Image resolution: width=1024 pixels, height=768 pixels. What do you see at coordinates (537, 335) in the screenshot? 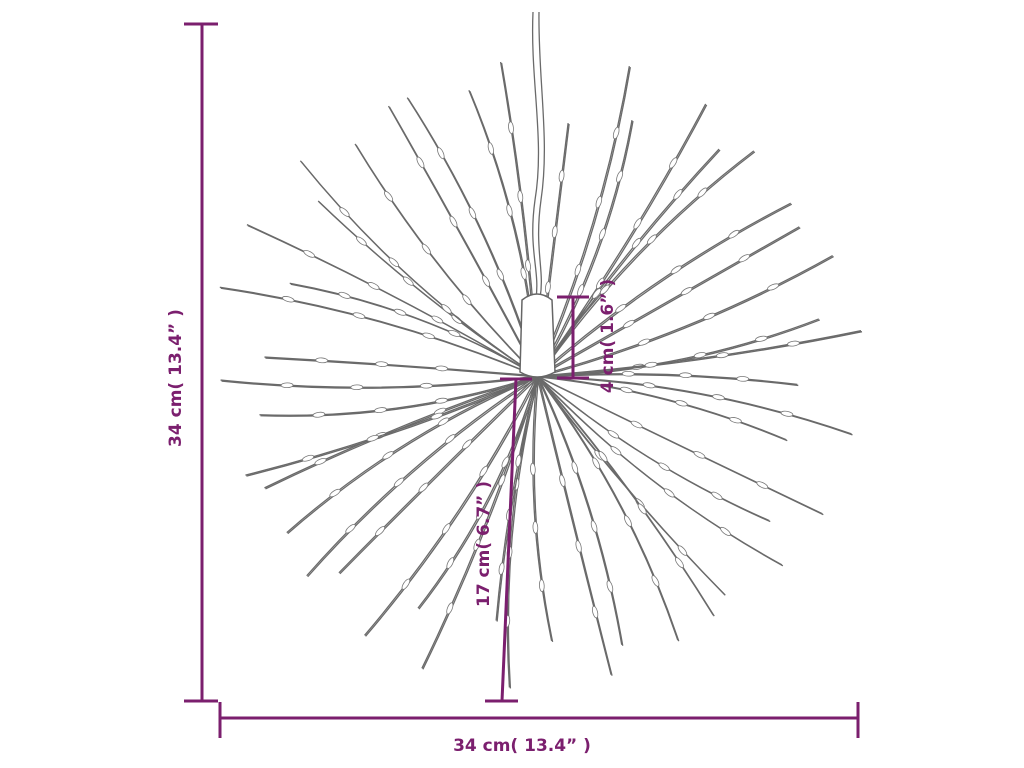
I see `cap` at bounding box center [537, 335].